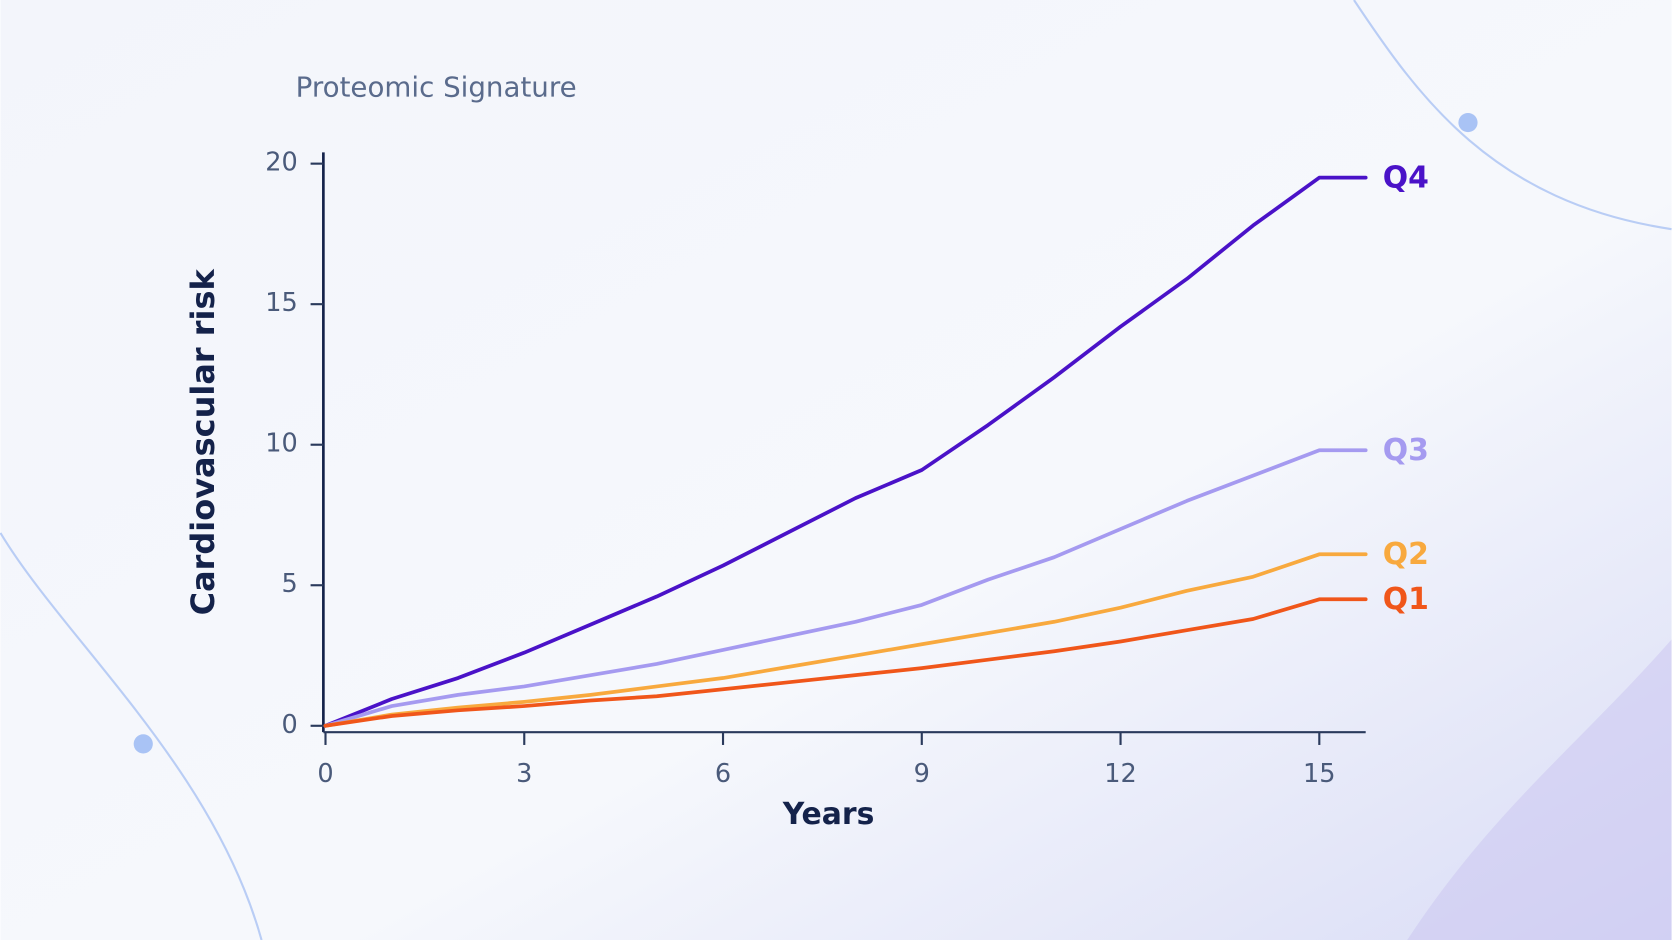 Image resolution: width=1672 pixels, height=940 pixels. I want to click on y-tick-label: 0, so click(290, 725).